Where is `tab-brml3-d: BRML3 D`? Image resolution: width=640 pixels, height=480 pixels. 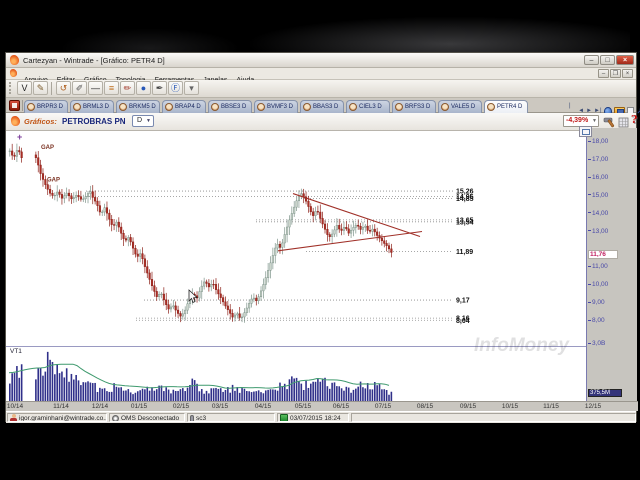
tab-brml3-d: BRML3 D is located at coordinates (92, 106).